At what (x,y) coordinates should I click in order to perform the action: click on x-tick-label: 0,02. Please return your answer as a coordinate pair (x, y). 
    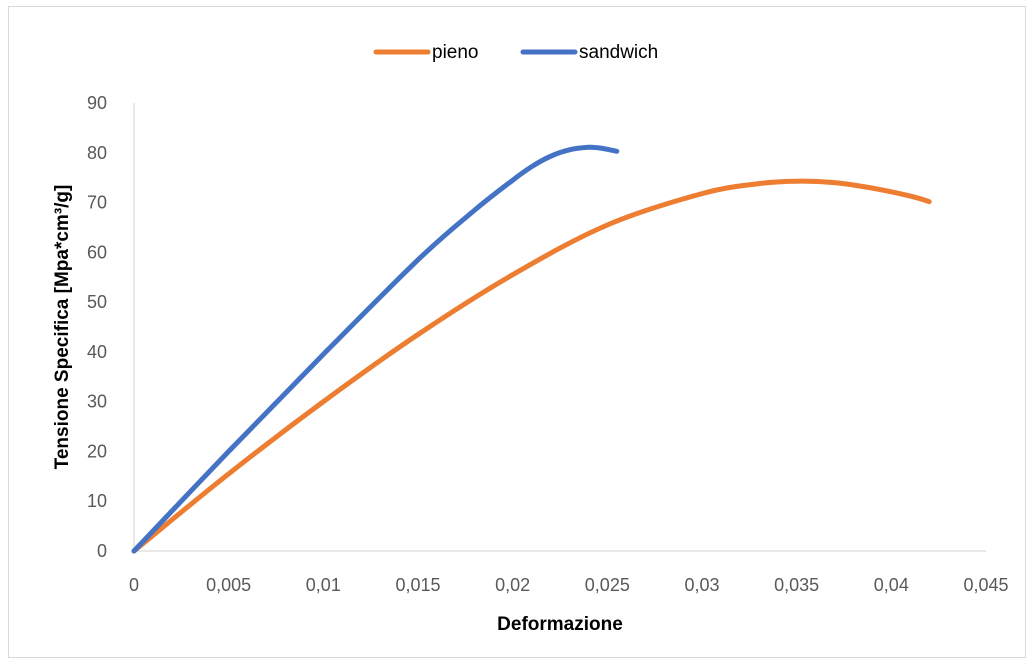
    Looking at the image, I should click on (512, 585).